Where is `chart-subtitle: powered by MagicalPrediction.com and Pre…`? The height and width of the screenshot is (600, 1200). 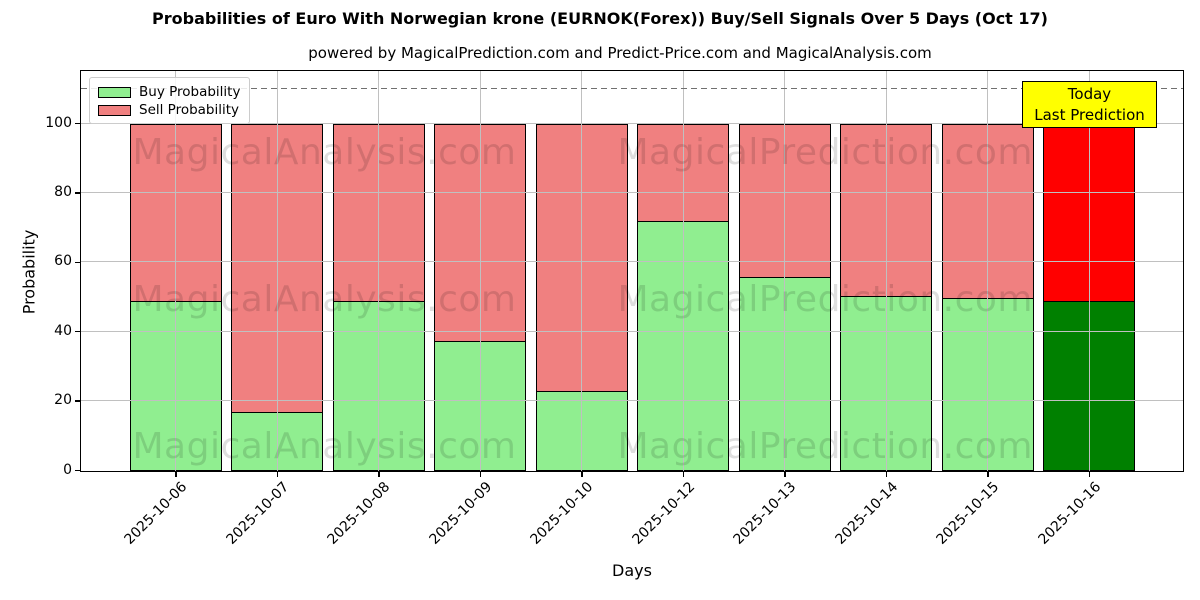
chart-subtitle: powered by MagicalPrediction.com and Pre… is located at coordinates (620, 53).